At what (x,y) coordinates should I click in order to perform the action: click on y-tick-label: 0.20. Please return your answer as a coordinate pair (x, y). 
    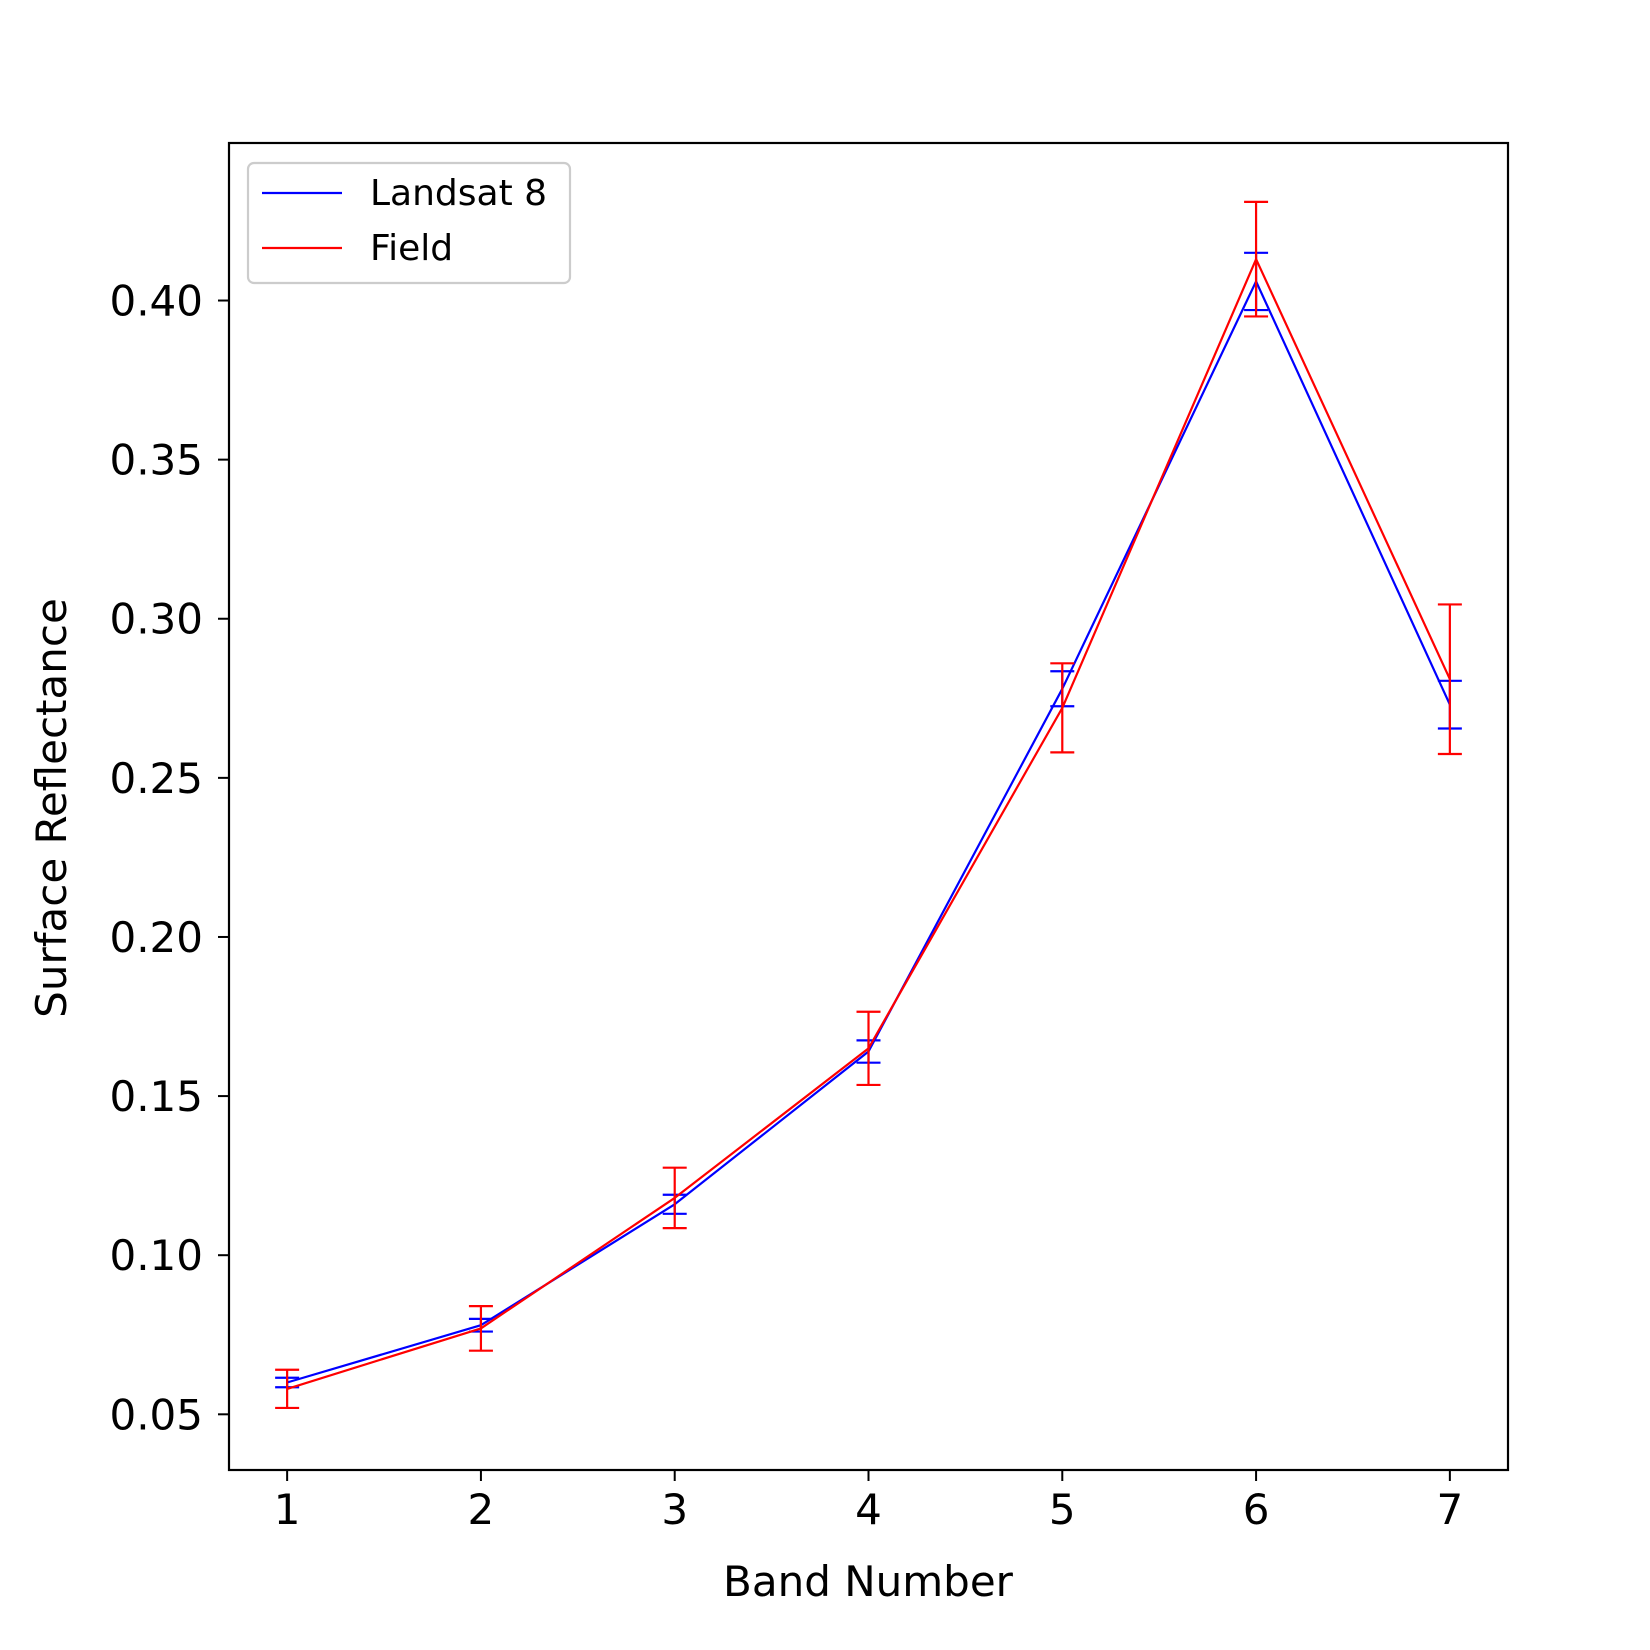
    Looking at the image, I should click on (156, 937).